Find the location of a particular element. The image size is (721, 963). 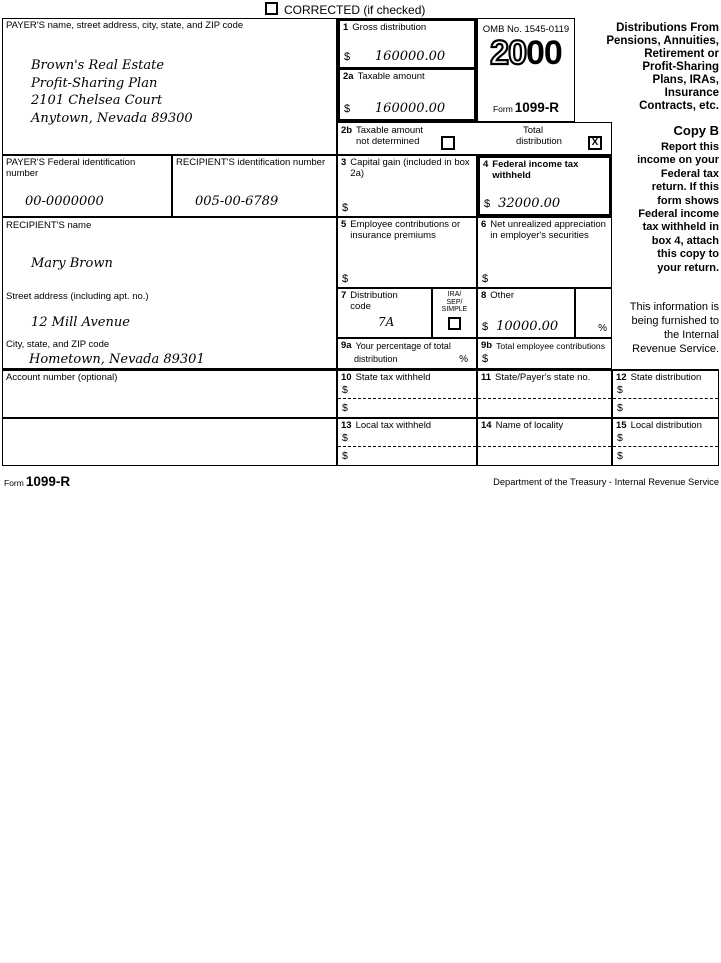

recipient-name-label: RECIPIENT'S name is located at coordinates (49, 225).